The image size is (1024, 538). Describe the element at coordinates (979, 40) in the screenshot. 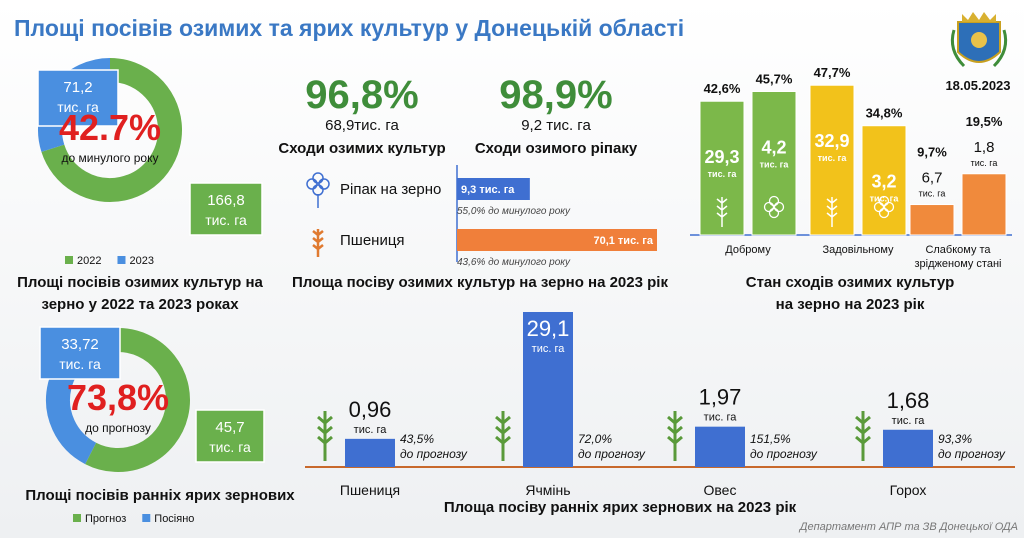

I see `coat-of-arms` at that location.